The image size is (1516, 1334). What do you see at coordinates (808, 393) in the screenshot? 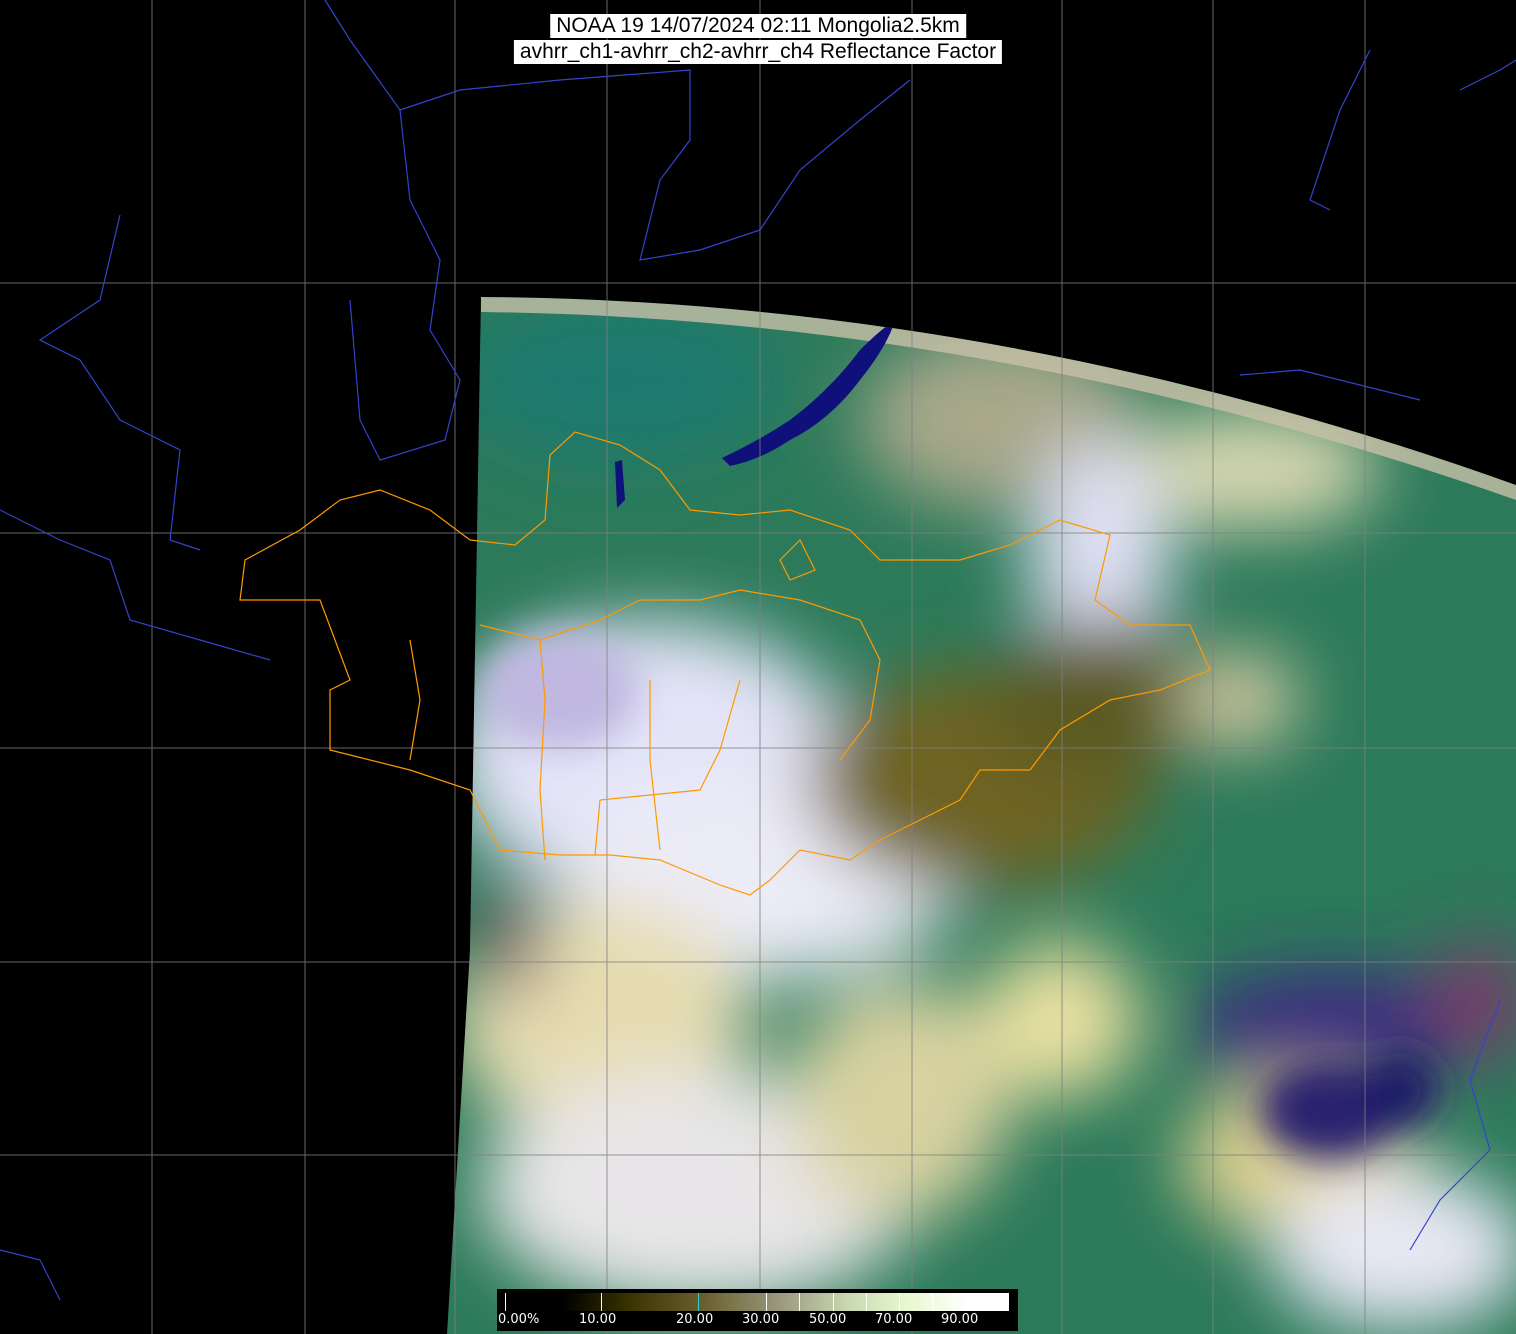
I see `lake-baikal` at bounding box center [808, 393].